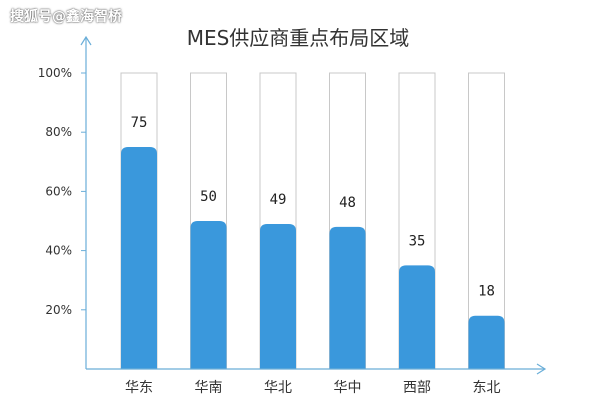 The image size is (596, 416). I want to click on x-tick-label-5: 西部, so click(417, 388).